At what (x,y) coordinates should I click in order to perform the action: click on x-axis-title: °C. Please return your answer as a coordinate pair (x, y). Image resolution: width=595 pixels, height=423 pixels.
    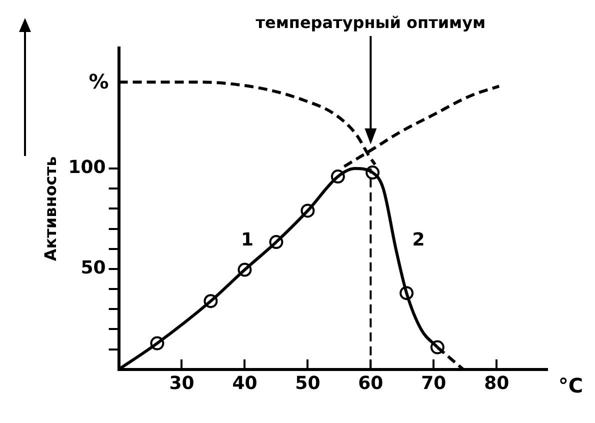
    Looking at the image, I should click on (570, 386).